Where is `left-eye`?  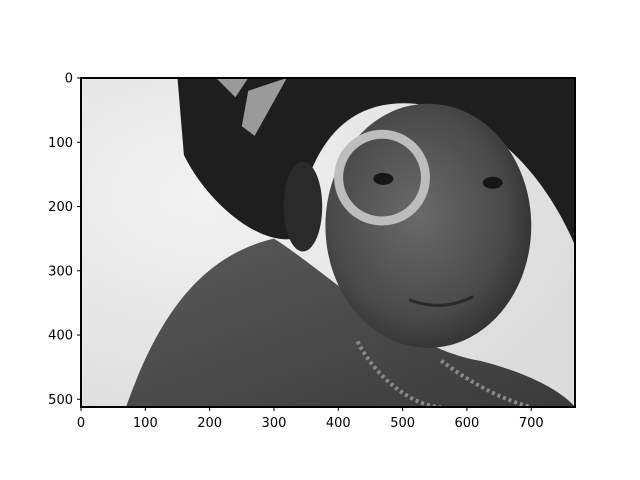 left-eye is located at coordinates (383, 178).